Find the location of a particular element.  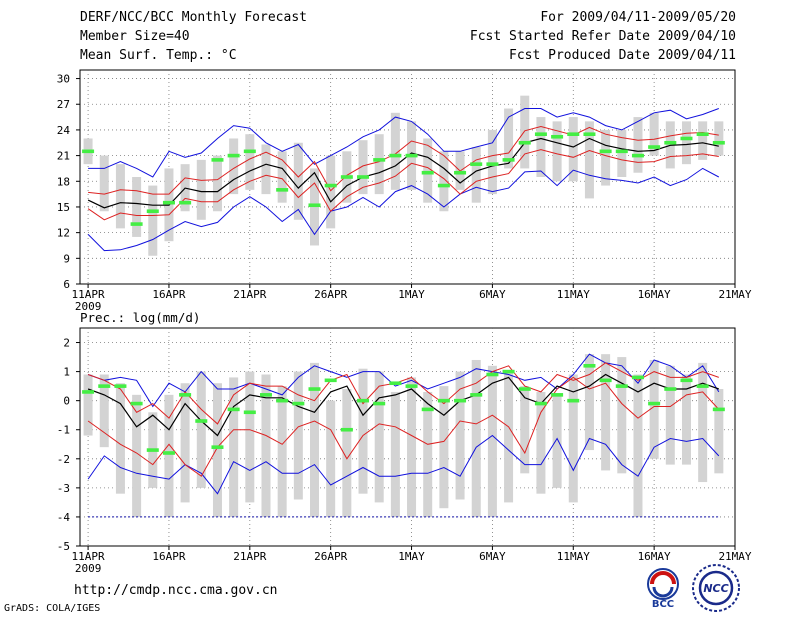

y-tick-label: -4 is located at coordinates (64, 517).